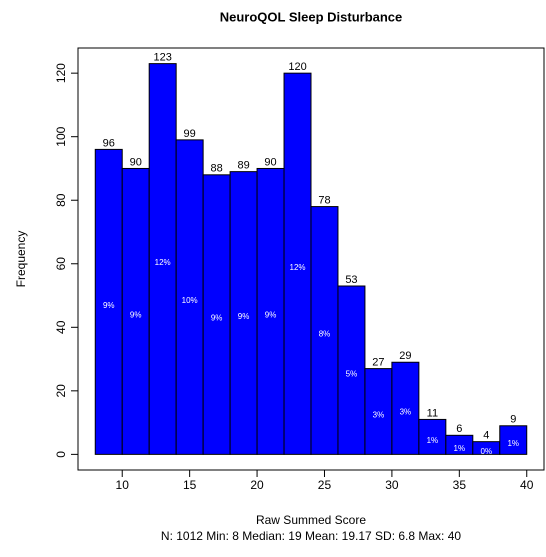 Image resolution: width=546 pixels, height=557 pixels. I want to click on count-label: 123, so click(162, 58).